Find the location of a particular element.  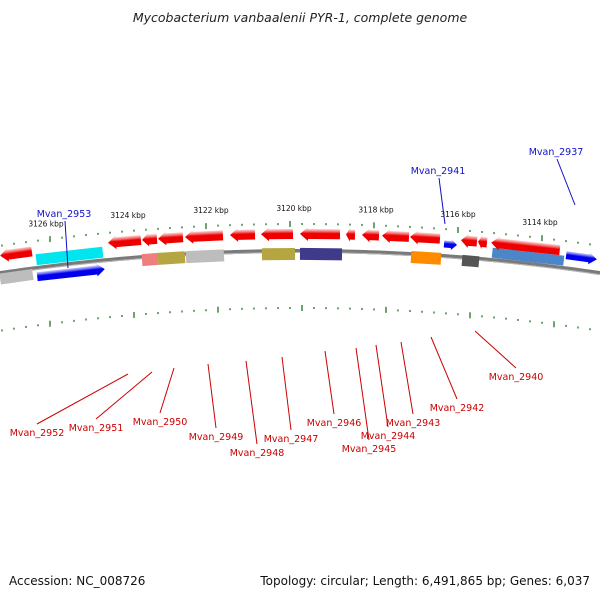

scale-label: 3124 kbp is located at coordinates (128, 215).